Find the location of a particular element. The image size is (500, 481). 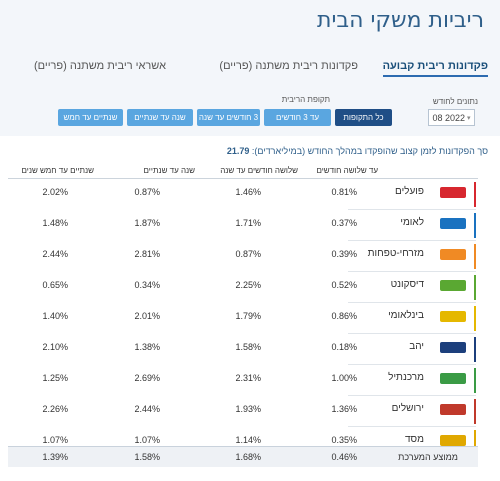

tab-fixed-rate-deposits: פקדונות ריבית קבועה is located at coordinates (435, 68).